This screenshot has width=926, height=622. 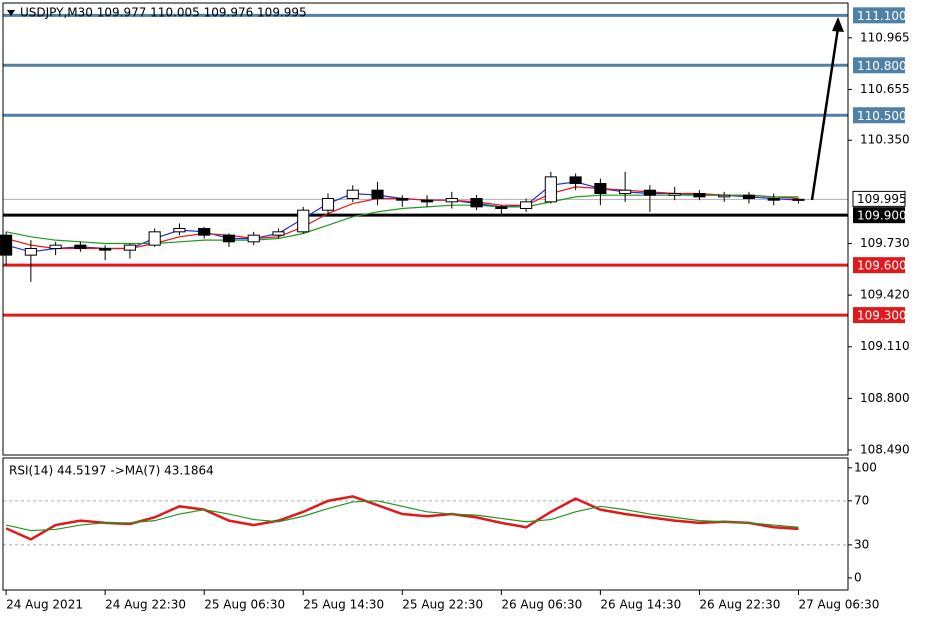 What do you see at coordinates (861, 500) in the screenshot?
I see `y-tick-label: 70` at bounding box center [861, 500].